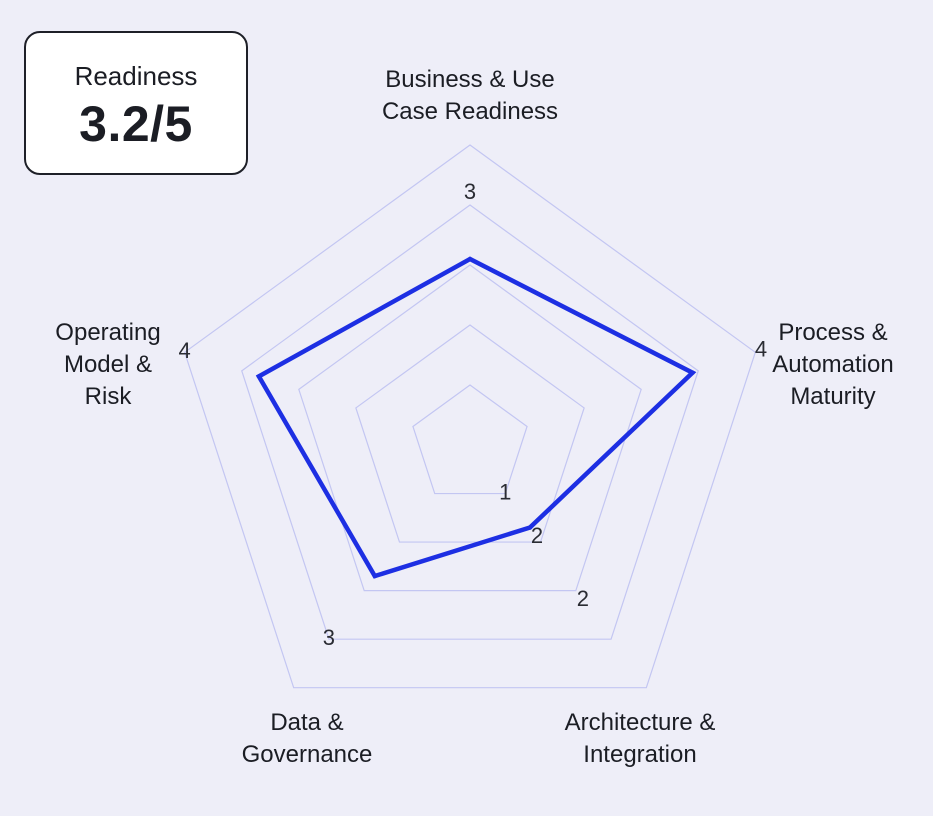 This screenshot has height=816, width=933. Describe the element at coordinates (329, 637) in the screenshot. I see `tick-label-3: 3` at that location.